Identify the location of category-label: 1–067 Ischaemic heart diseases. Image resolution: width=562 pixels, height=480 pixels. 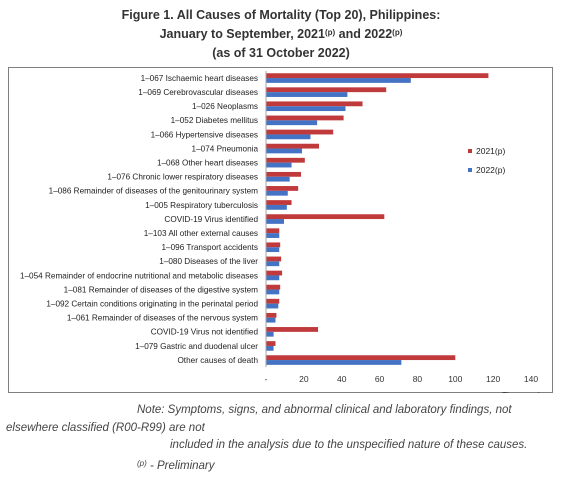
(199, 78).